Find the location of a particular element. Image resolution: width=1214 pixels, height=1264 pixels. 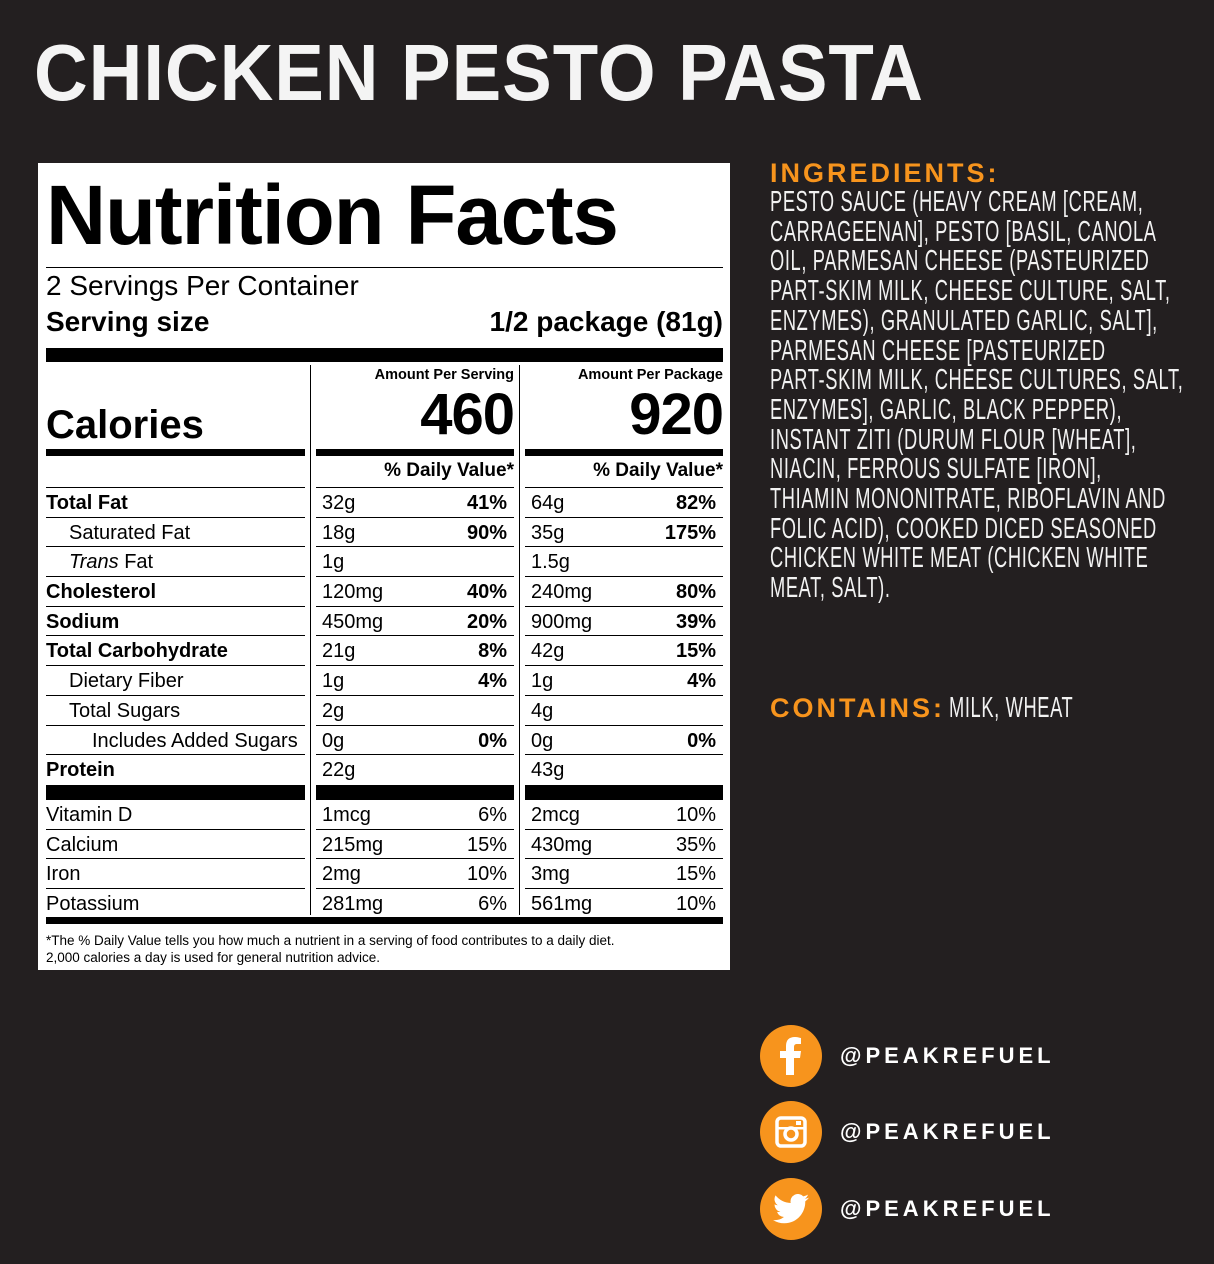

amount-value: 32g is located at coordinates (339, 503).